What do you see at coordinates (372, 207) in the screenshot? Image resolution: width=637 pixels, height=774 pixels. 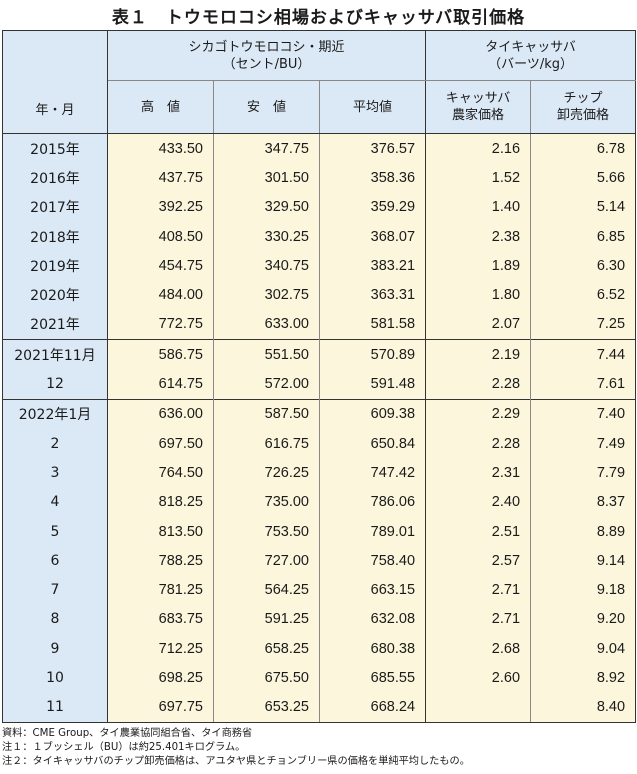 I see `cell-average: 359.29` at bounding box center [372, 207].